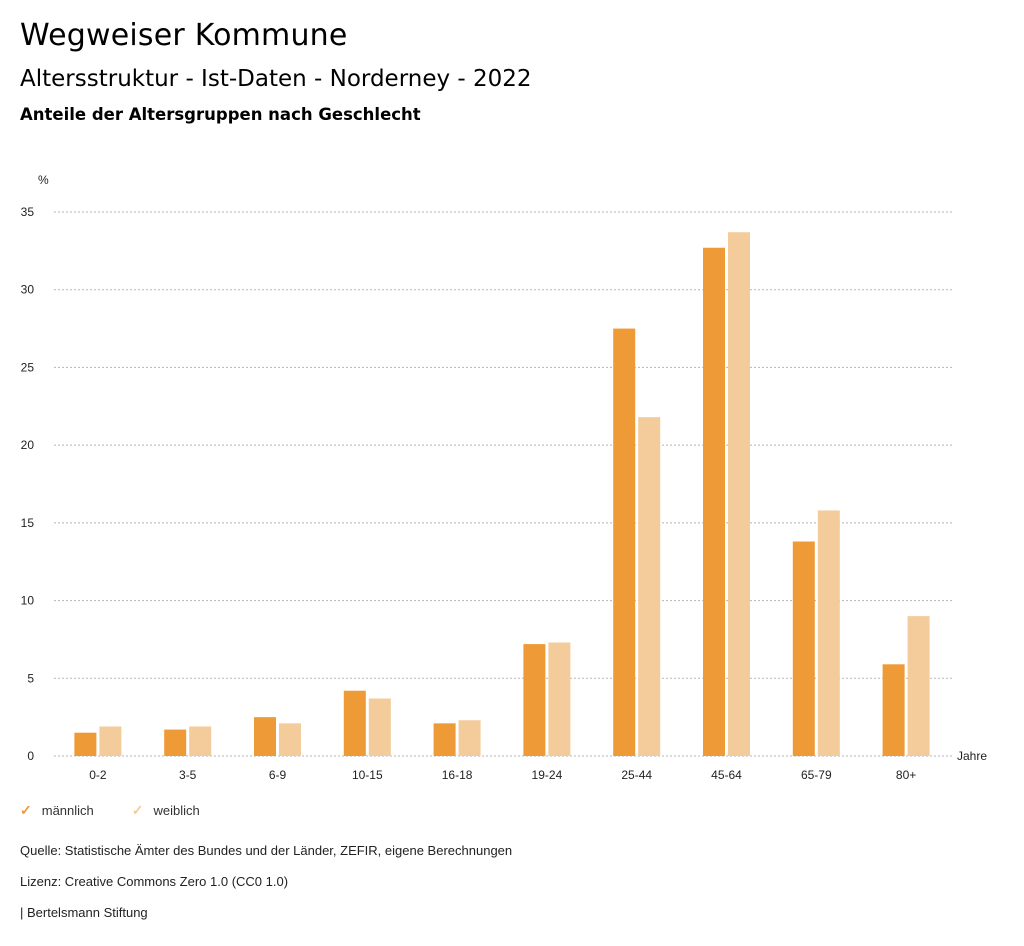 The image size is (1024, 946). What do you see at coordinates (906, 775) in the screenshot?
I see `x-tick-label: 80+` at bounding box center [906, 775].